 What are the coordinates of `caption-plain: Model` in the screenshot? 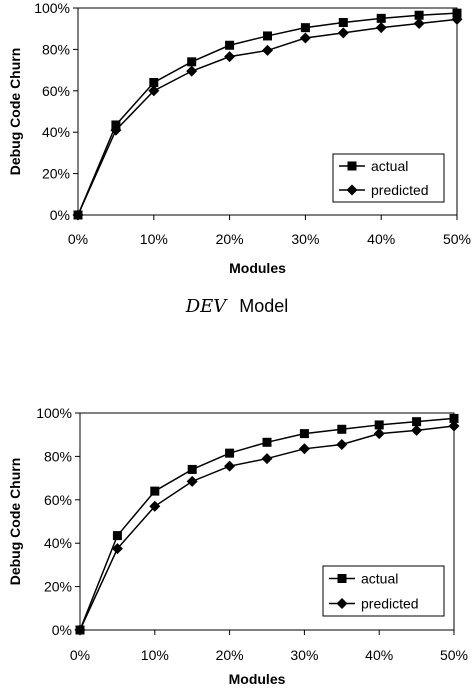 It's located at (263, 306).